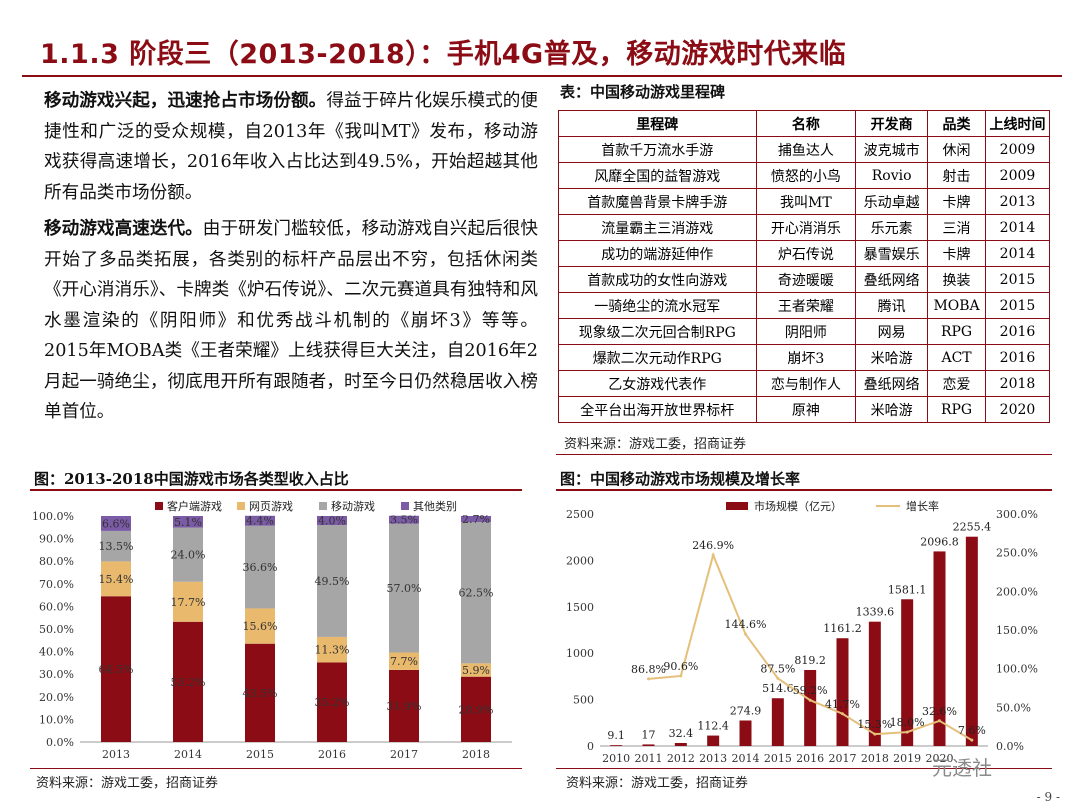 This screenshot has width=1080, height=810. What do you see at coordinates (892, 383) in the screenshot?
I see `table-cell: 叠纸网络` at bounding box center [892, 383].